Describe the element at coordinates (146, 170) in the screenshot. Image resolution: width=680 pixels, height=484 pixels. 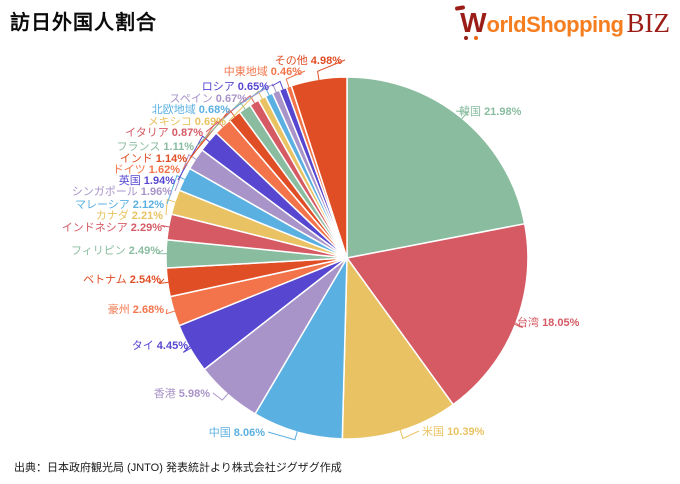
I see `slice-label: ドイツ 1.62%` at that location.